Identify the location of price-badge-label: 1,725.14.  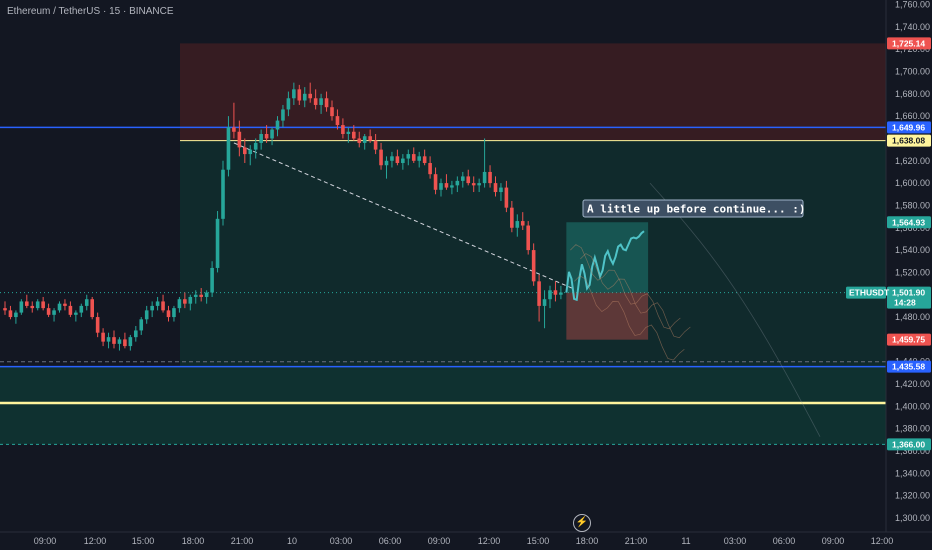
(908, 43).